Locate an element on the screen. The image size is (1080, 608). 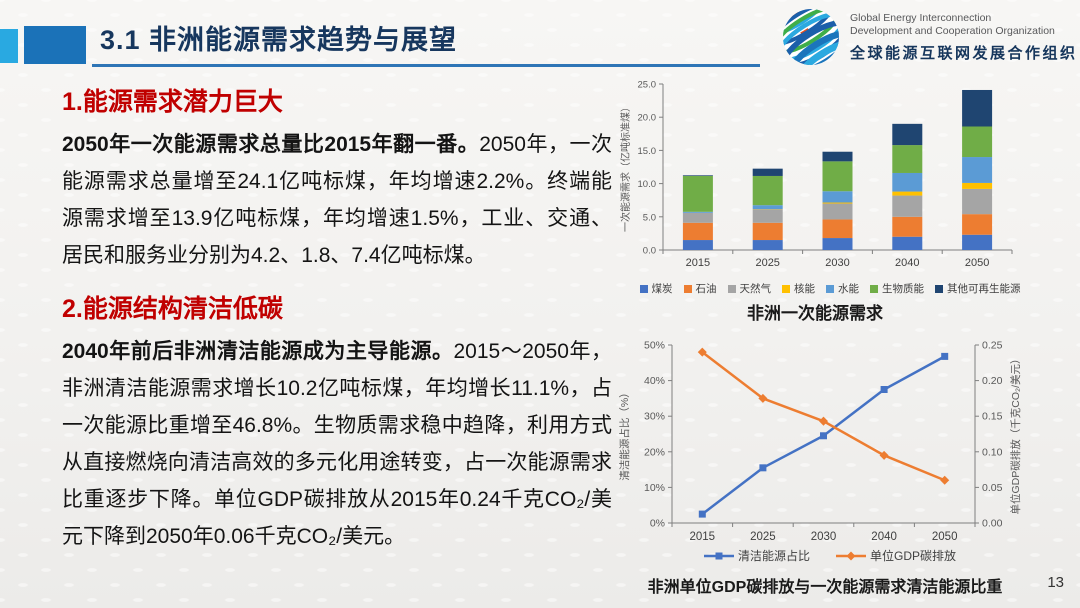
svg-text: 0.20 is located at coordinates (992, 381).